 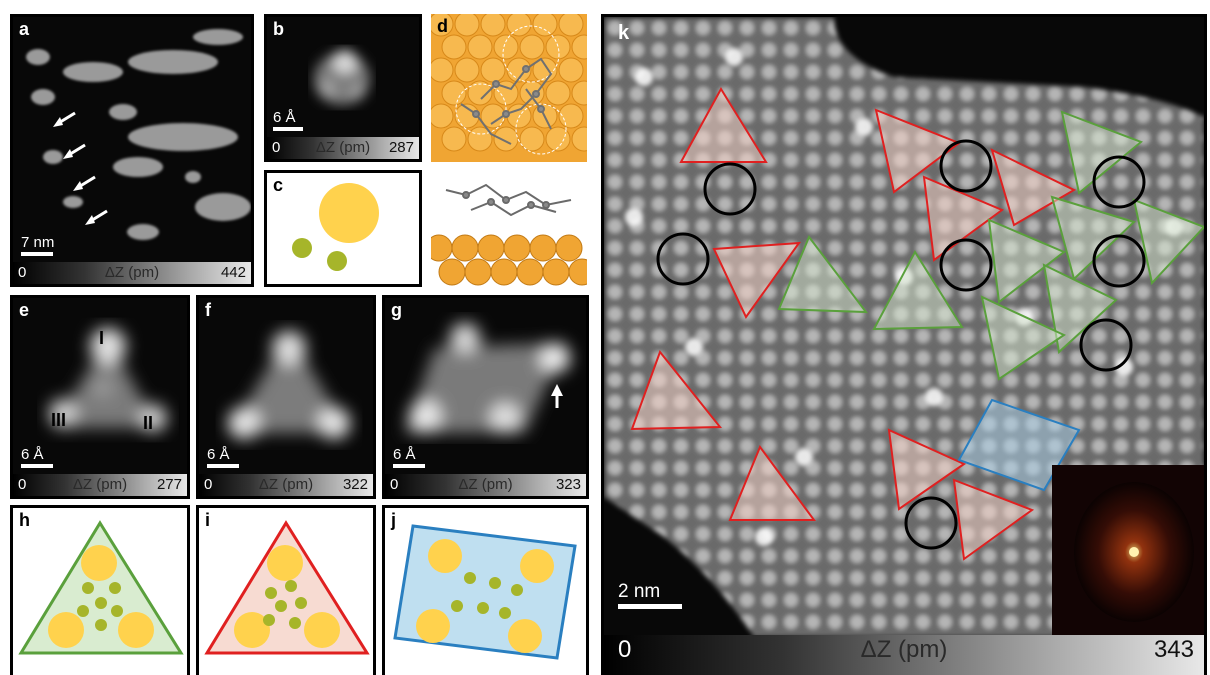 What do you see at coordinates (278, 29) in the screenshot?
I see `panel-label: b` at bounding box center [278, 29].